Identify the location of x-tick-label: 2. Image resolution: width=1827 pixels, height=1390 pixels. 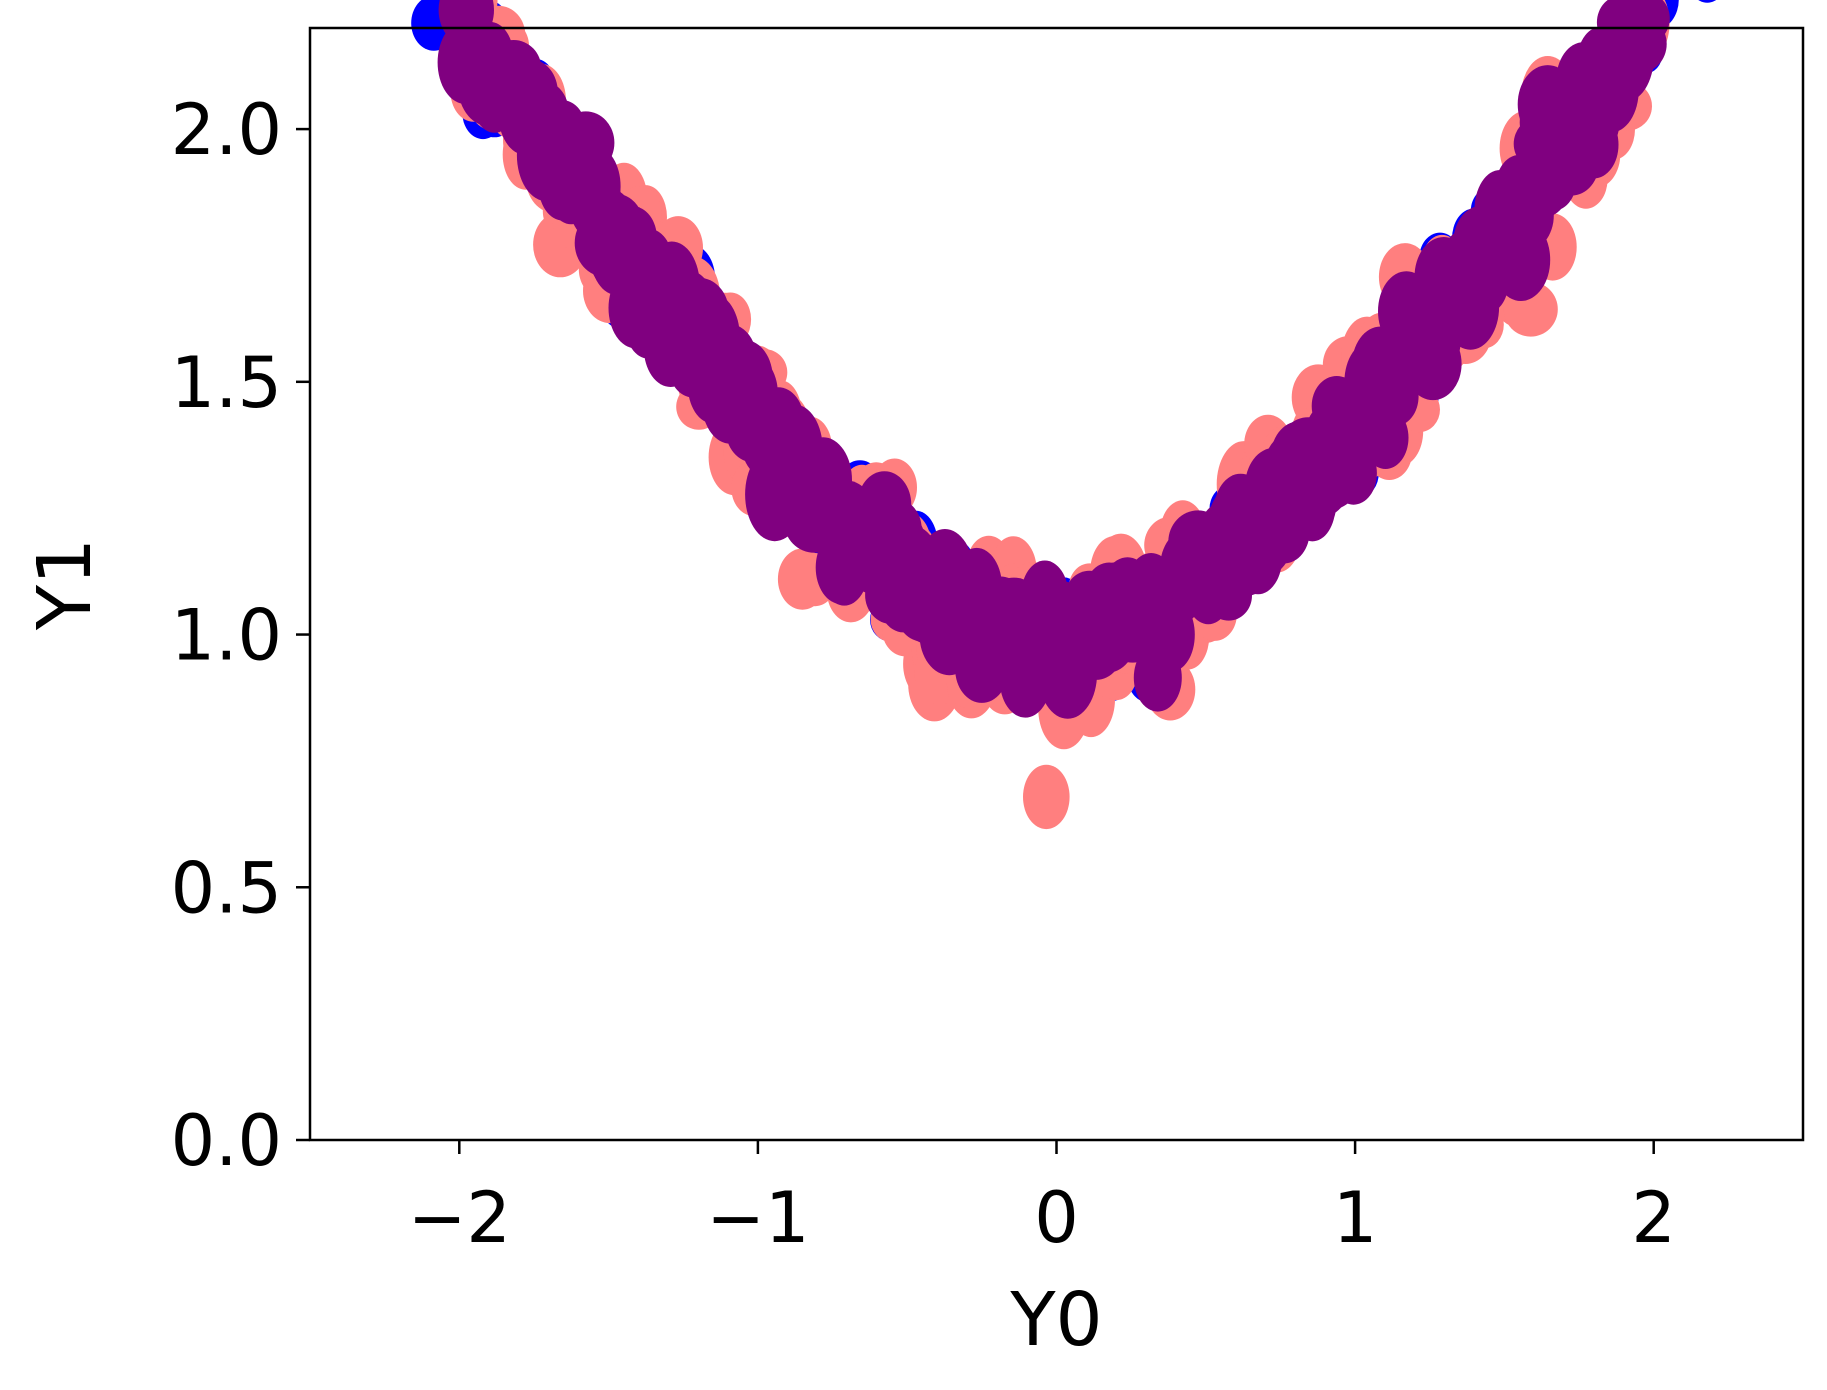
(1653, 1218).